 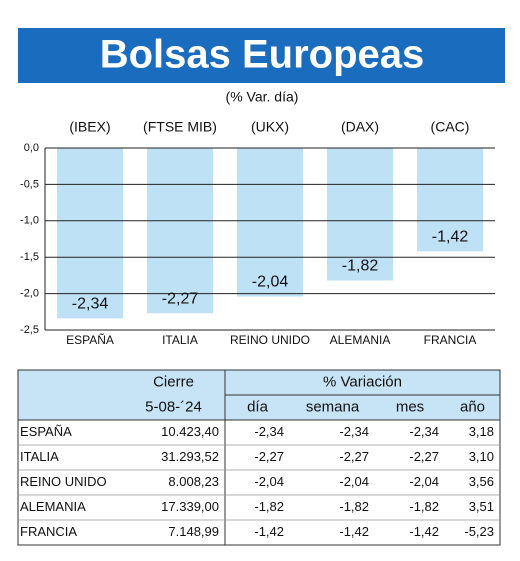 I want to click on x-tick-label: ITALIA, so click(x=180, y=340).